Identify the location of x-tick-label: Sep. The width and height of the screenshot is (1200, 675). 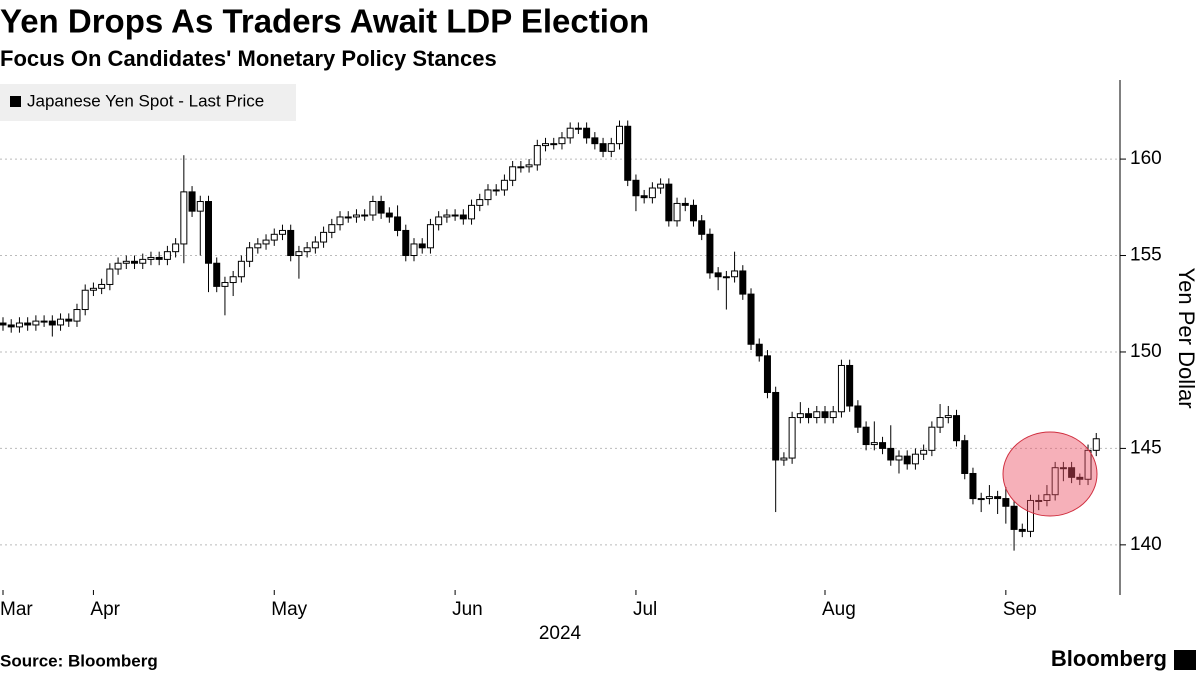
(1020, 609).